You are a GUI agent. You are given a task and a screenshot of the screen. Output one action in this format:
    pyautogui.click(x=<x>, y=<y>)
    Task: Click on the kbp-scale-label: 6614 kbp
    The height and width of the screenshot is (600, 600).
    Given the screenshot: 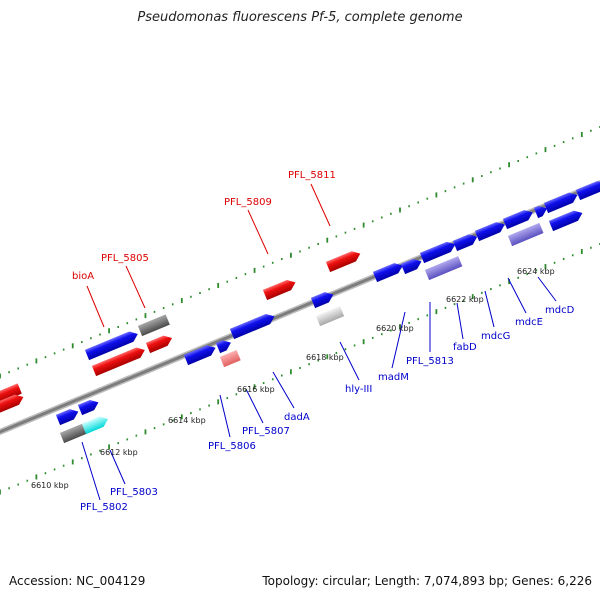 What is the action you would take?
    pyautogui.click(x=187, y=420)
    